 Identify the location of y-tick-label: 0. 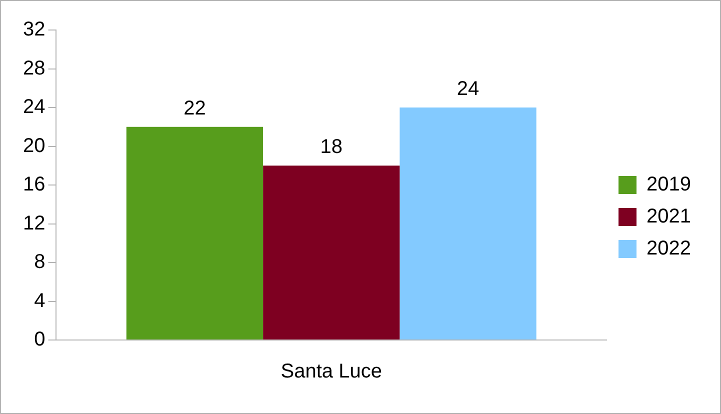
(40, 339).